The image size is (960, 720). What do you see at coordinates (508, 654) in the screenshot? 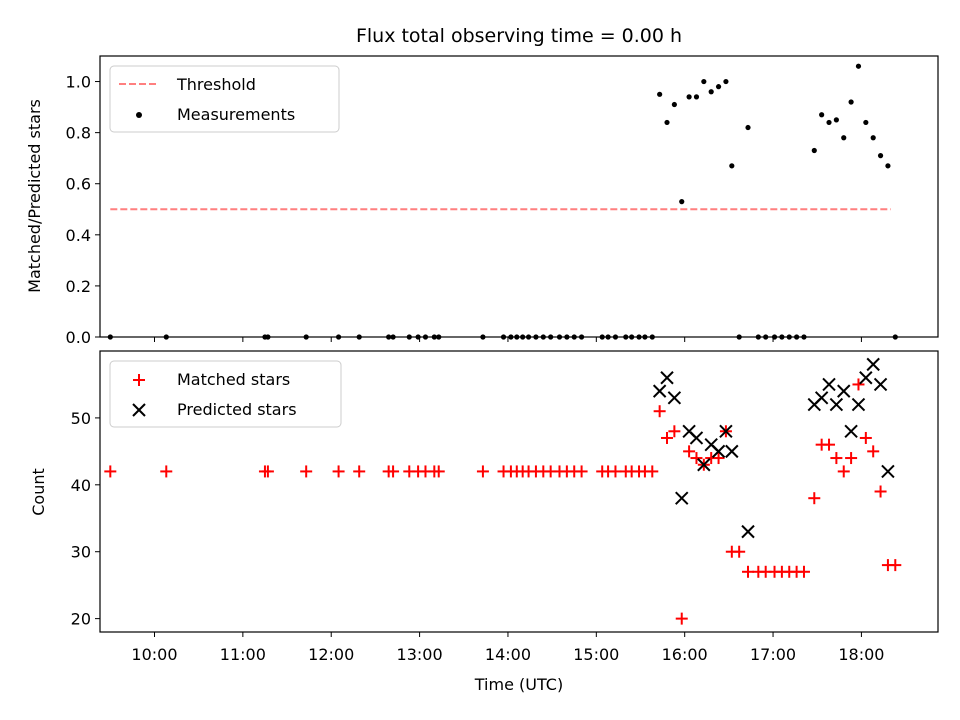
I see `bottom-xtick-label-4: 14:00` at bounding box center [508, 654].